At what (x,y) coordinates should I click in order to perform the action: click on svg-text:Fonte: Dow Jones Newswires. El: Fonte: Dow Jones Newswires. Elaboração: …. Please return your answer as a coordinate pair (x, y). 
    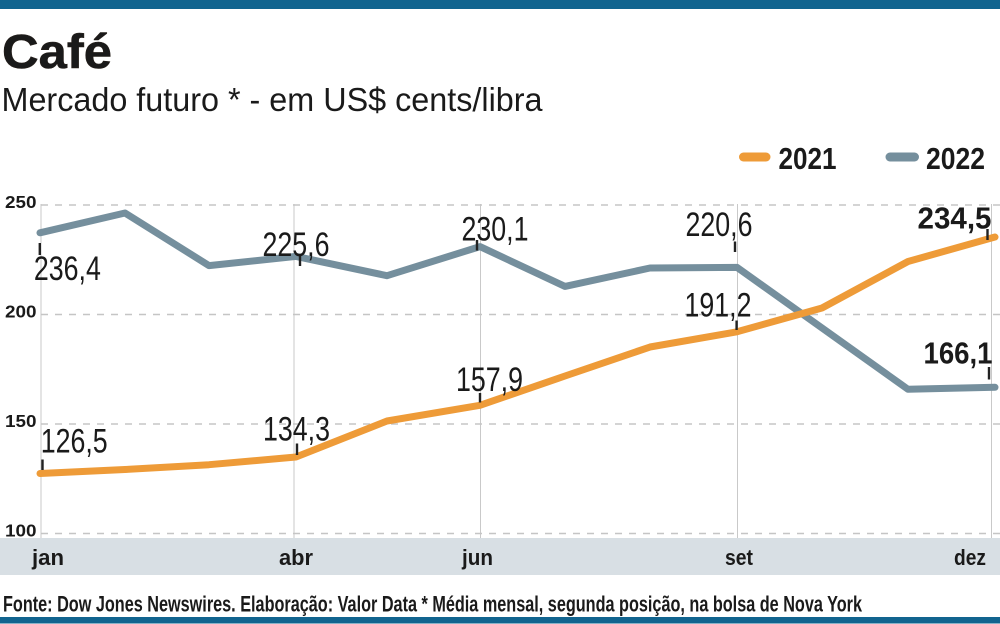
    Looking at the image, I should click on (433, 604).